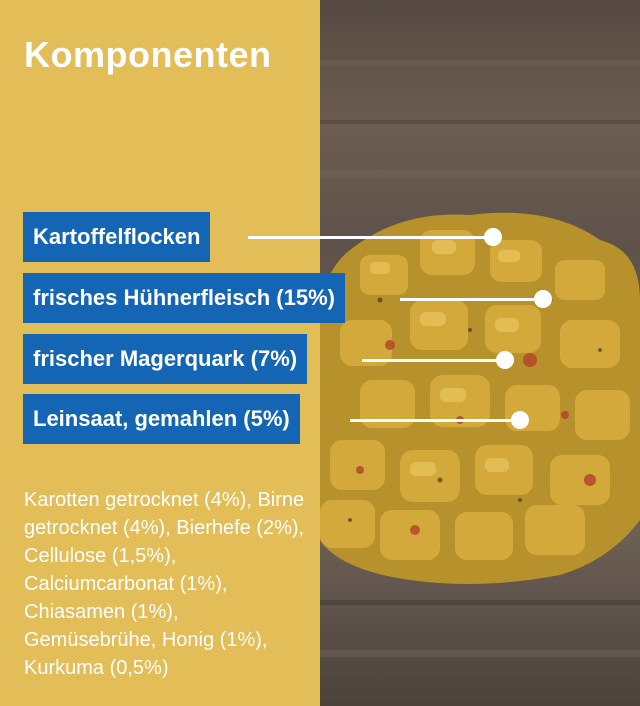 This screenshot has width=640, height=706. I want to click on component-label-kartoffelflocken: Kartoffelflocken, so click(117, 237).